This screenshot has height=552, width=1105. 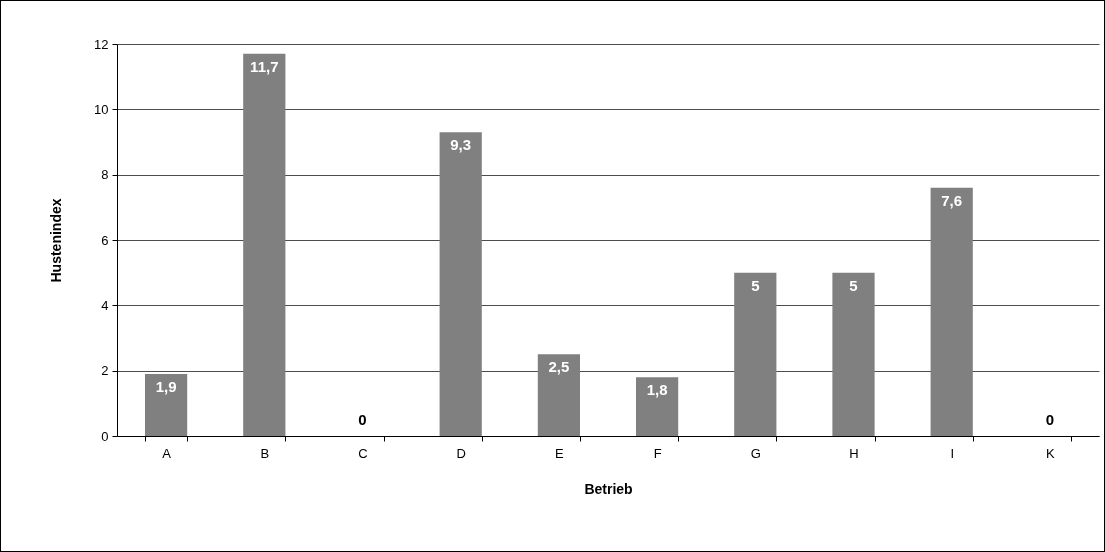 What do you see at coordinates (560, 453) in the screenshot?
I see `x-tick-label: E` at bounding box center [560, 453].